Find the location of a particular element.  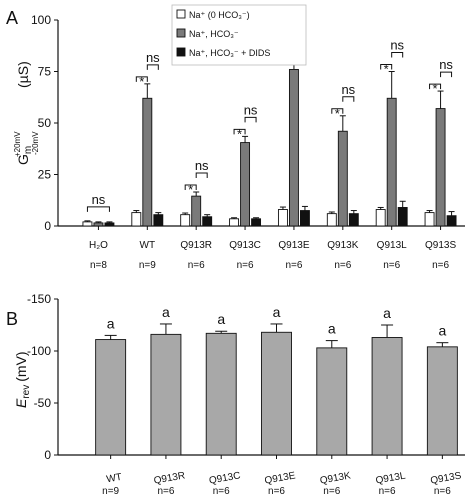

panel-b-ytick-label: 0 is located at coordinates (47, 455).